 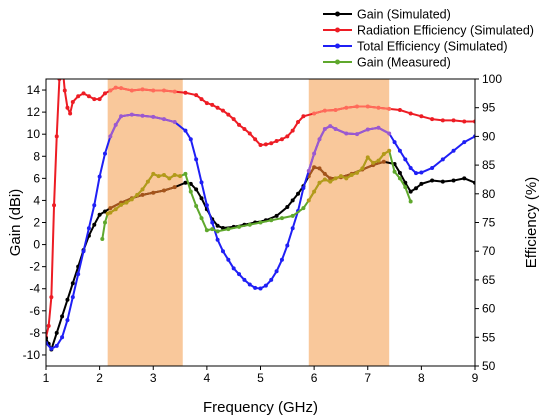 What do you see at coordinates (34, 134) in the screenshot?
I see `y-left-tick-label: 10` at bounding box center [34, 134].